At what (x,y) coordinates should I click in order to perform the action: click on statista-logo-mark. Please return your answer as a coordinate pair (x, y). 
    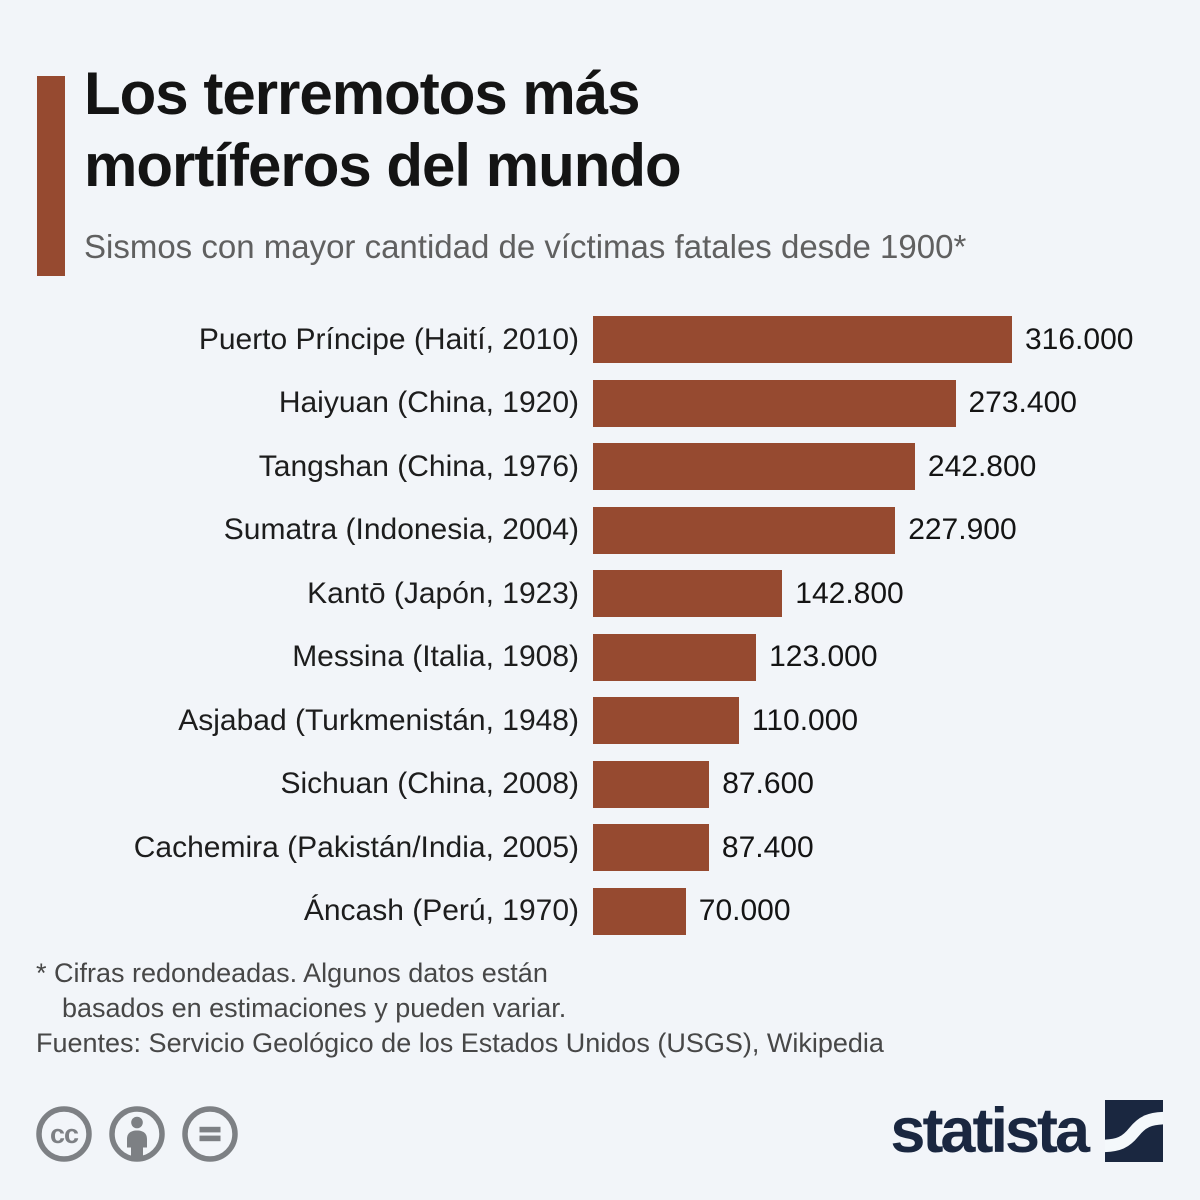
    Looking at the image, I should click on (1134, 1131).